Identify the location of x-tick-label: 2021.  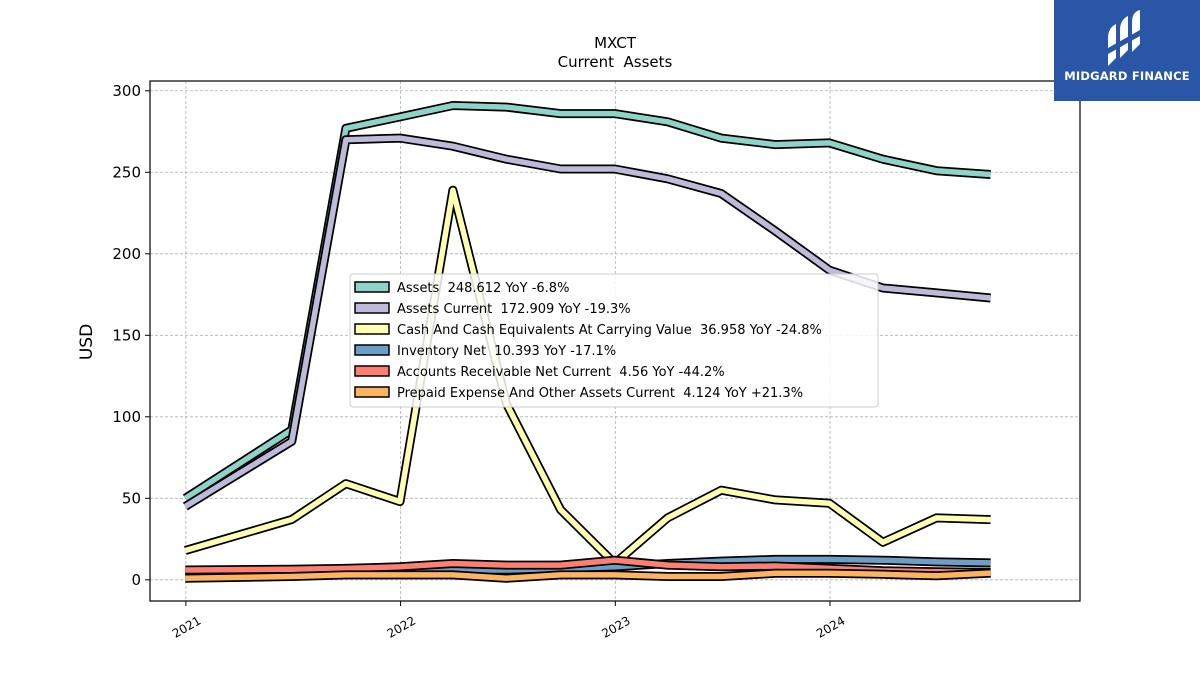
(186, 626).